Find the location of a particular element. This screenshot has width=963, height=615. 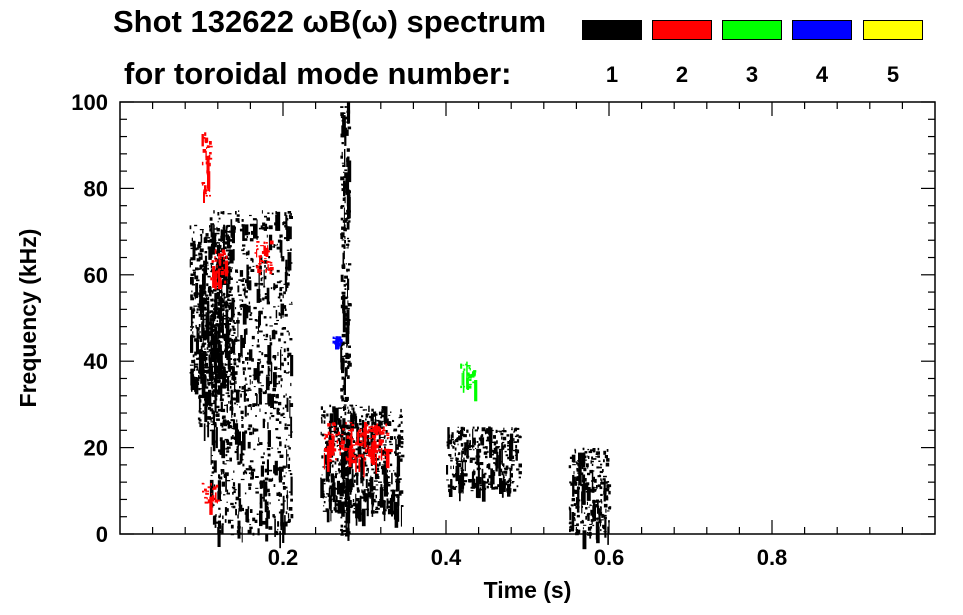

y-axis-label: Frequency (kHz) is located at coordinates (28, 318).